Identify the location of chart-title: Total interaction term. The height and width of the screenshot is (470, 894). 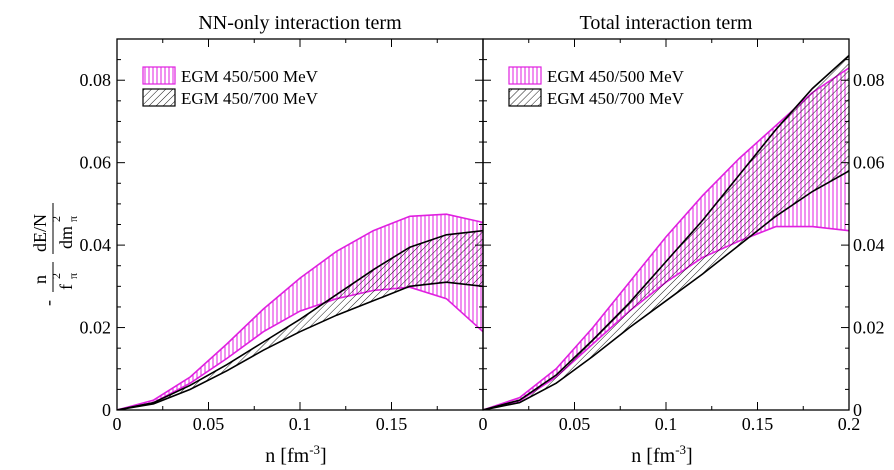
(666, 23).